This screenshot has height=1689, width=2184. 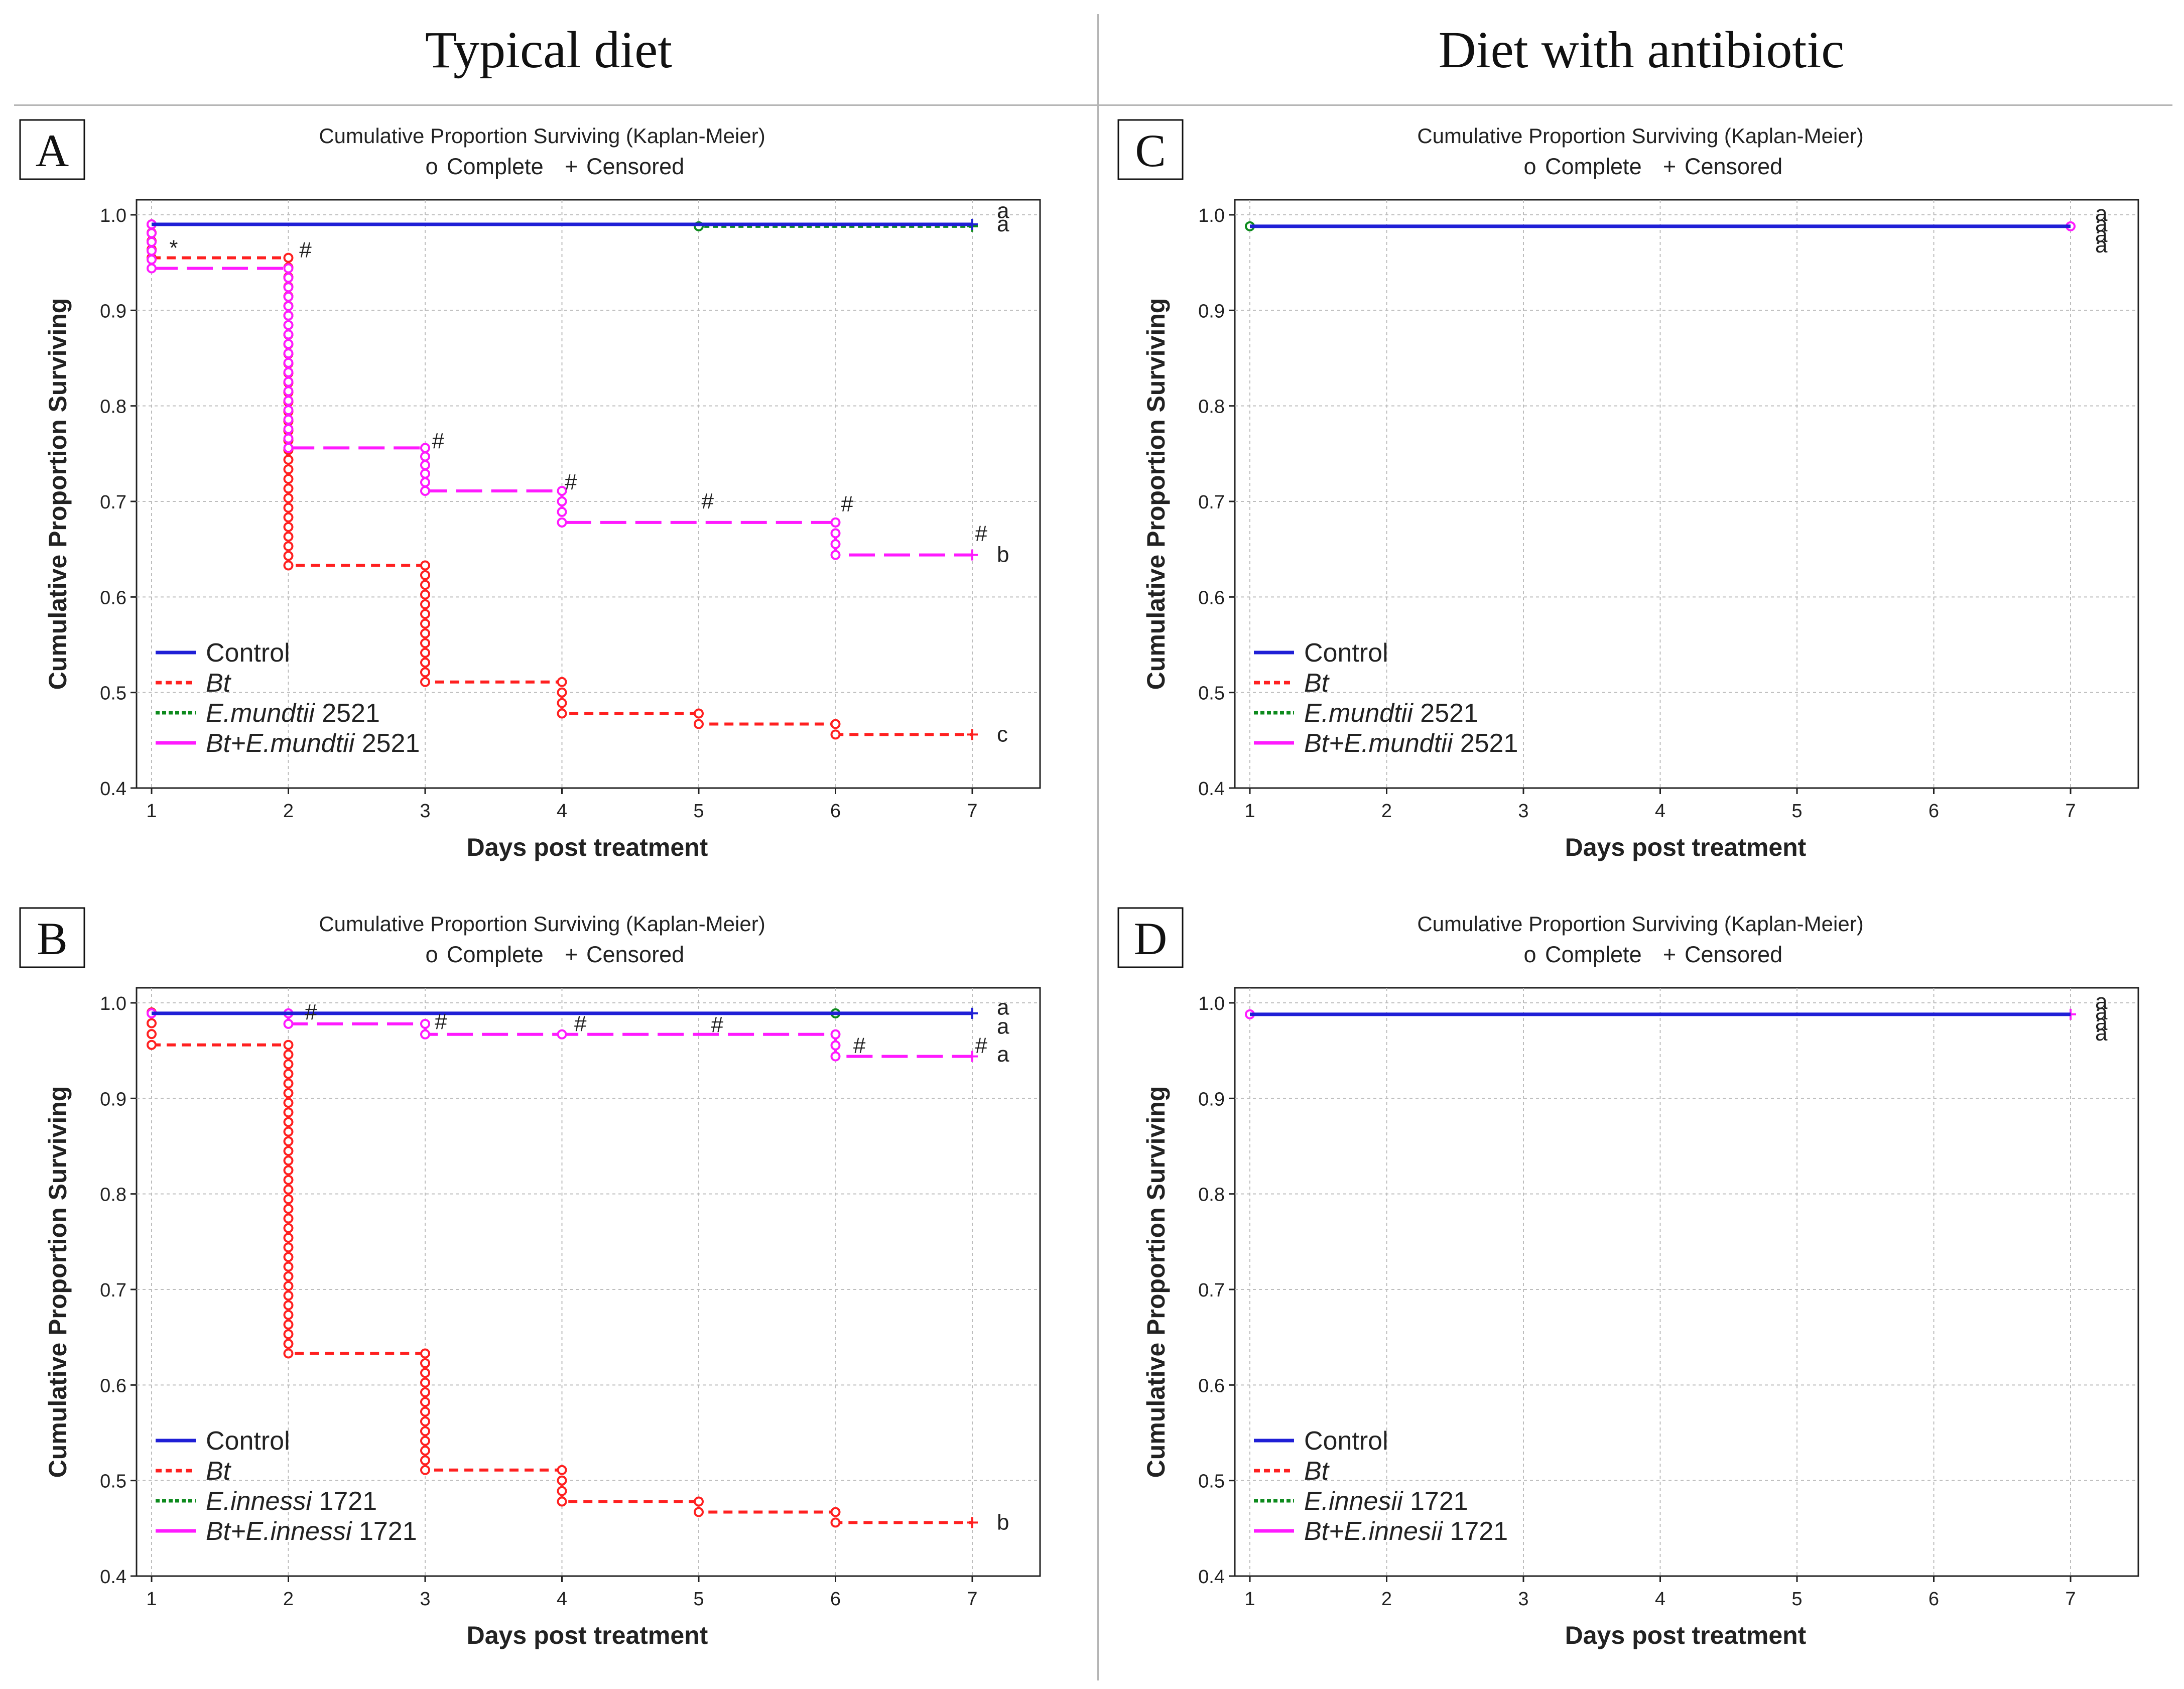 I want to click on y-tick-label: 0.6, so click(x=1211, y=597).